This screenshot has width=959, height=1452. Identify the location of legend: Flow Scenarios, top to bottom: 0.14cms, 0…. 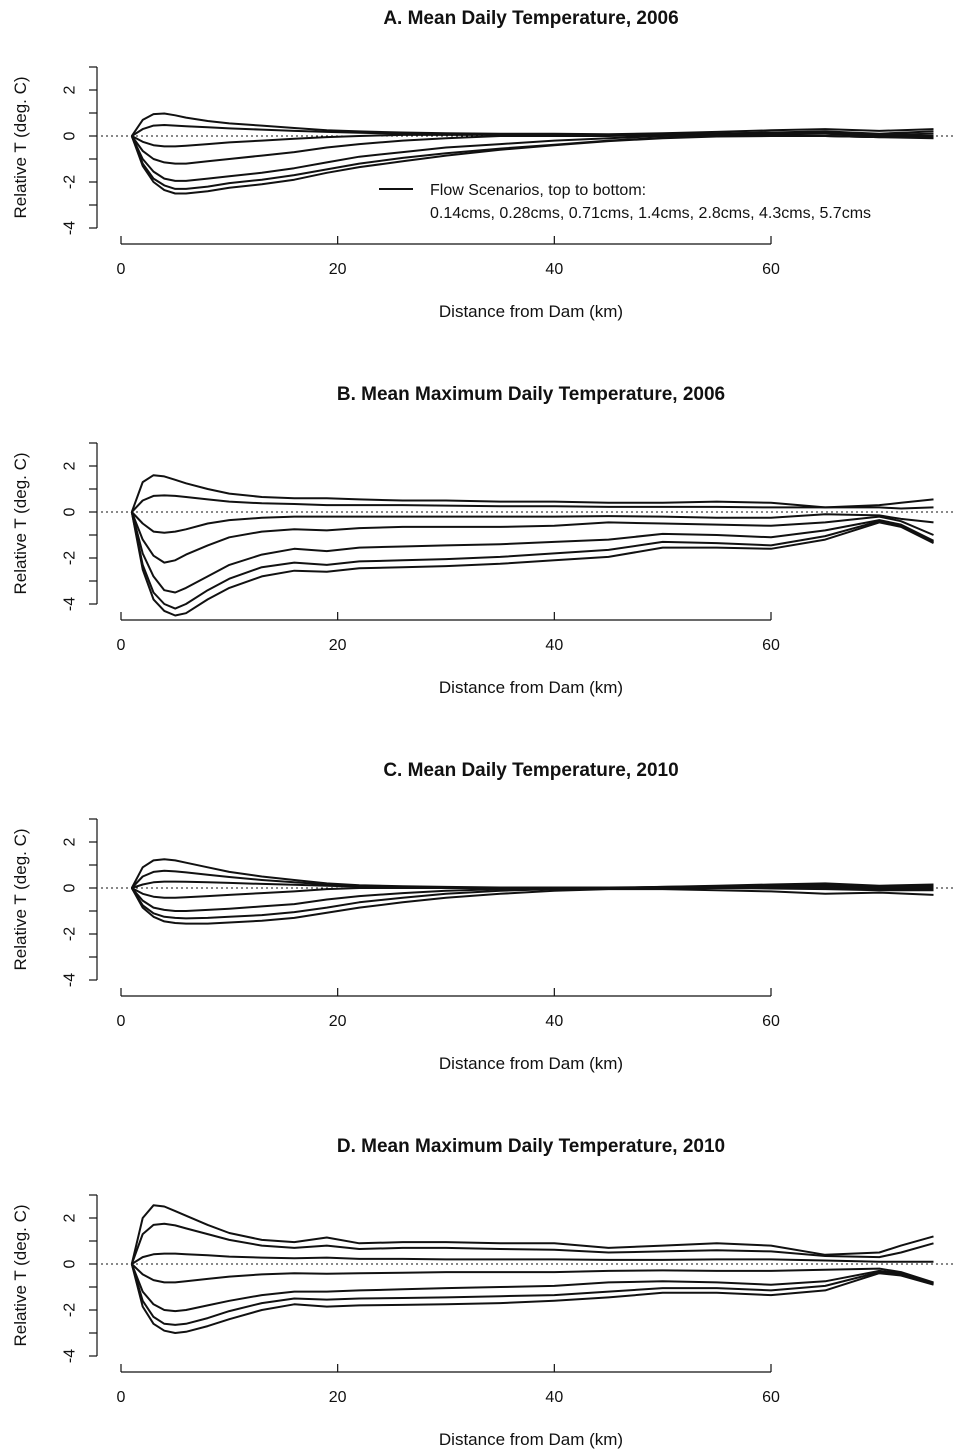
(625, 202).